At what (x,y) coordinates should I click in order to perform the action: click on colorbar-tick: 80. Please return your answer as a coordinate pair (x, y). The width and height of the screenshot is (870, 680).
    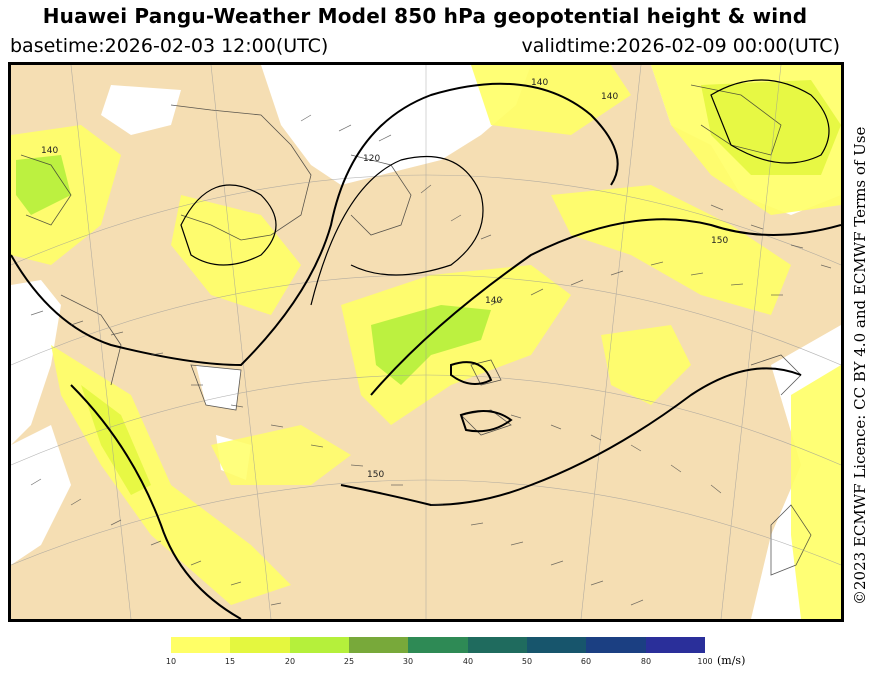
    Looking at the image, I should click on (646, 661).